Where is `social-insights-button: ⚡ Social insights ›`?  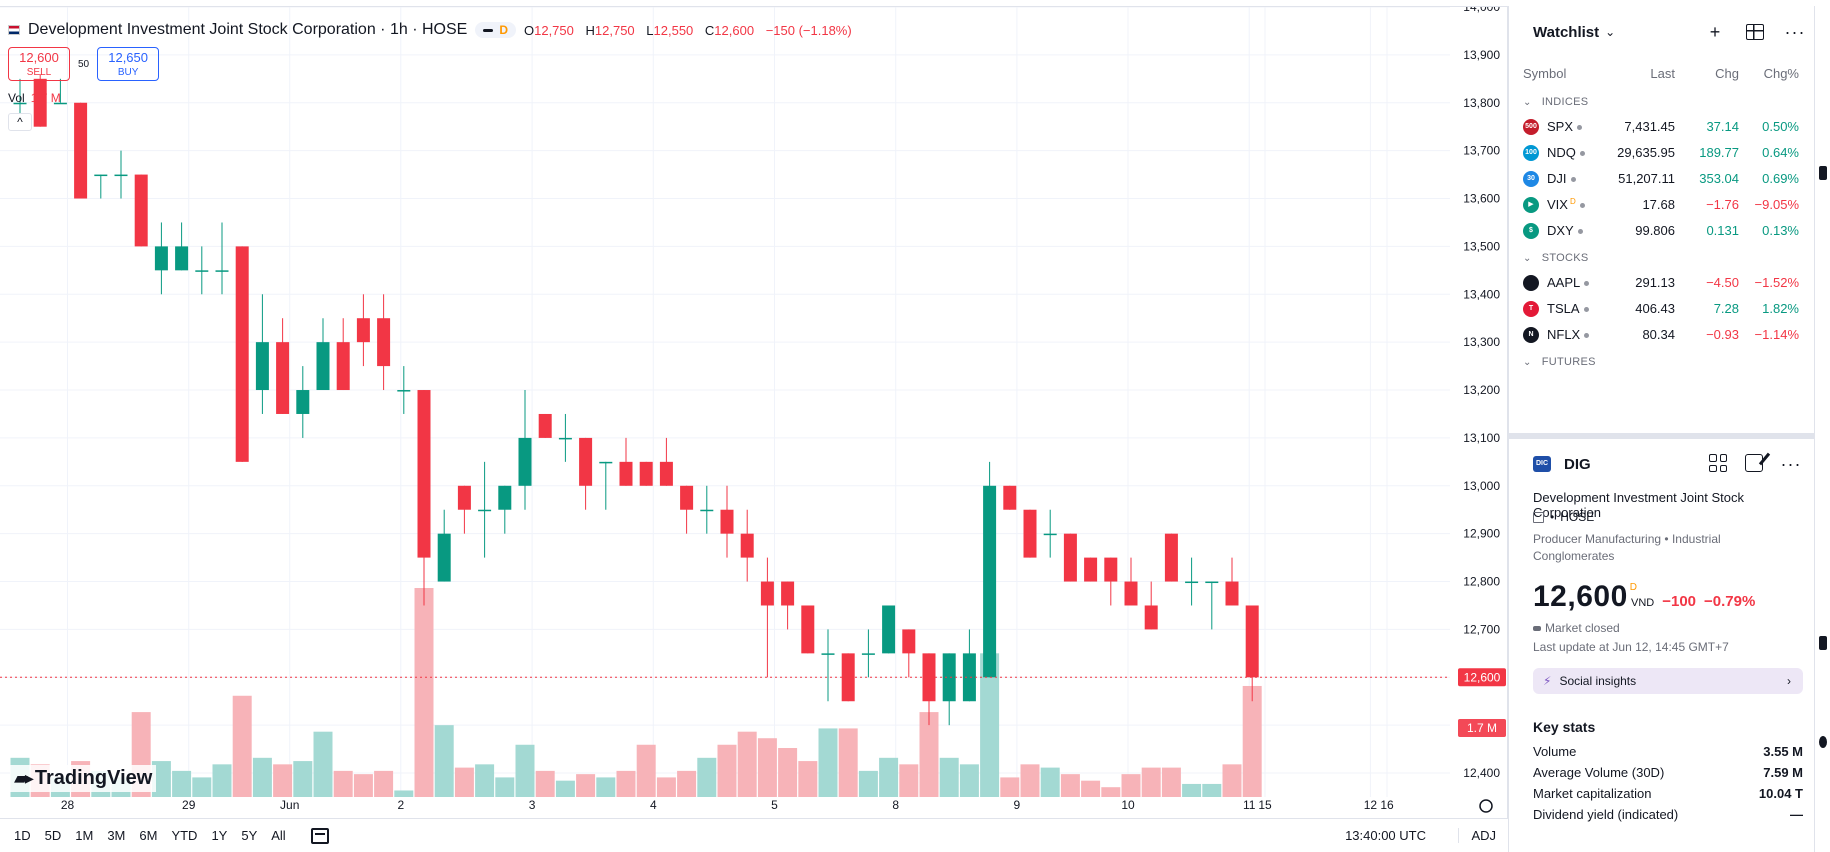
social-insights-button: ⚡ Social insights › is located at coordinates (1668, 681).